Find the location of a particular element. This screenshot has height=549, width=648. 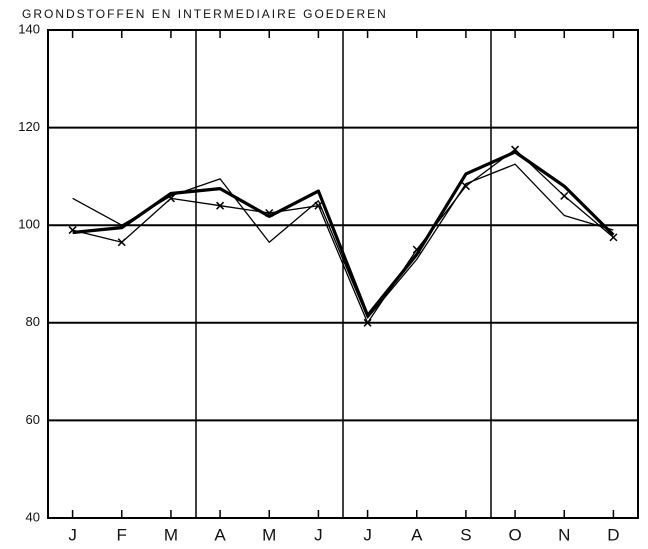

x-tick-label: O is located at coordinates (514, 534).